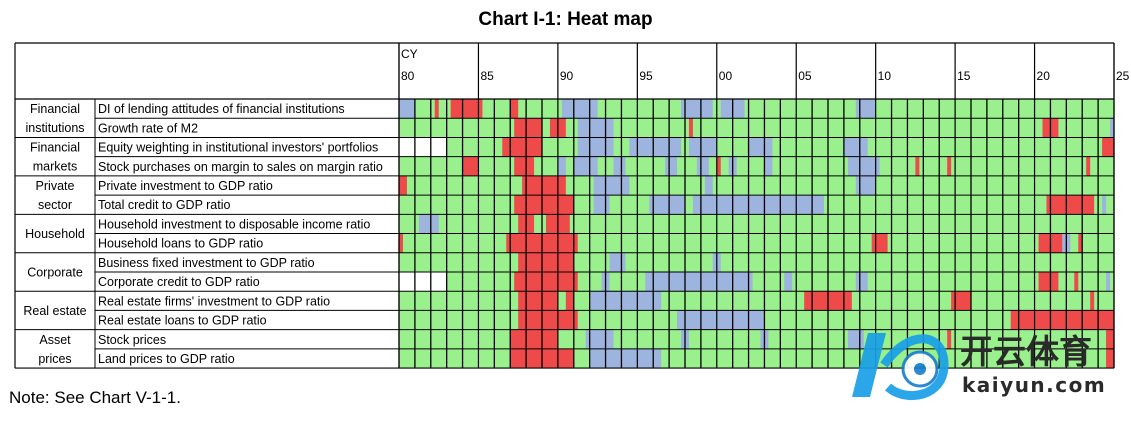 The height and width of the screenshot is (421, 1131). I want to click on group-label: institutions, so click(54, 128).